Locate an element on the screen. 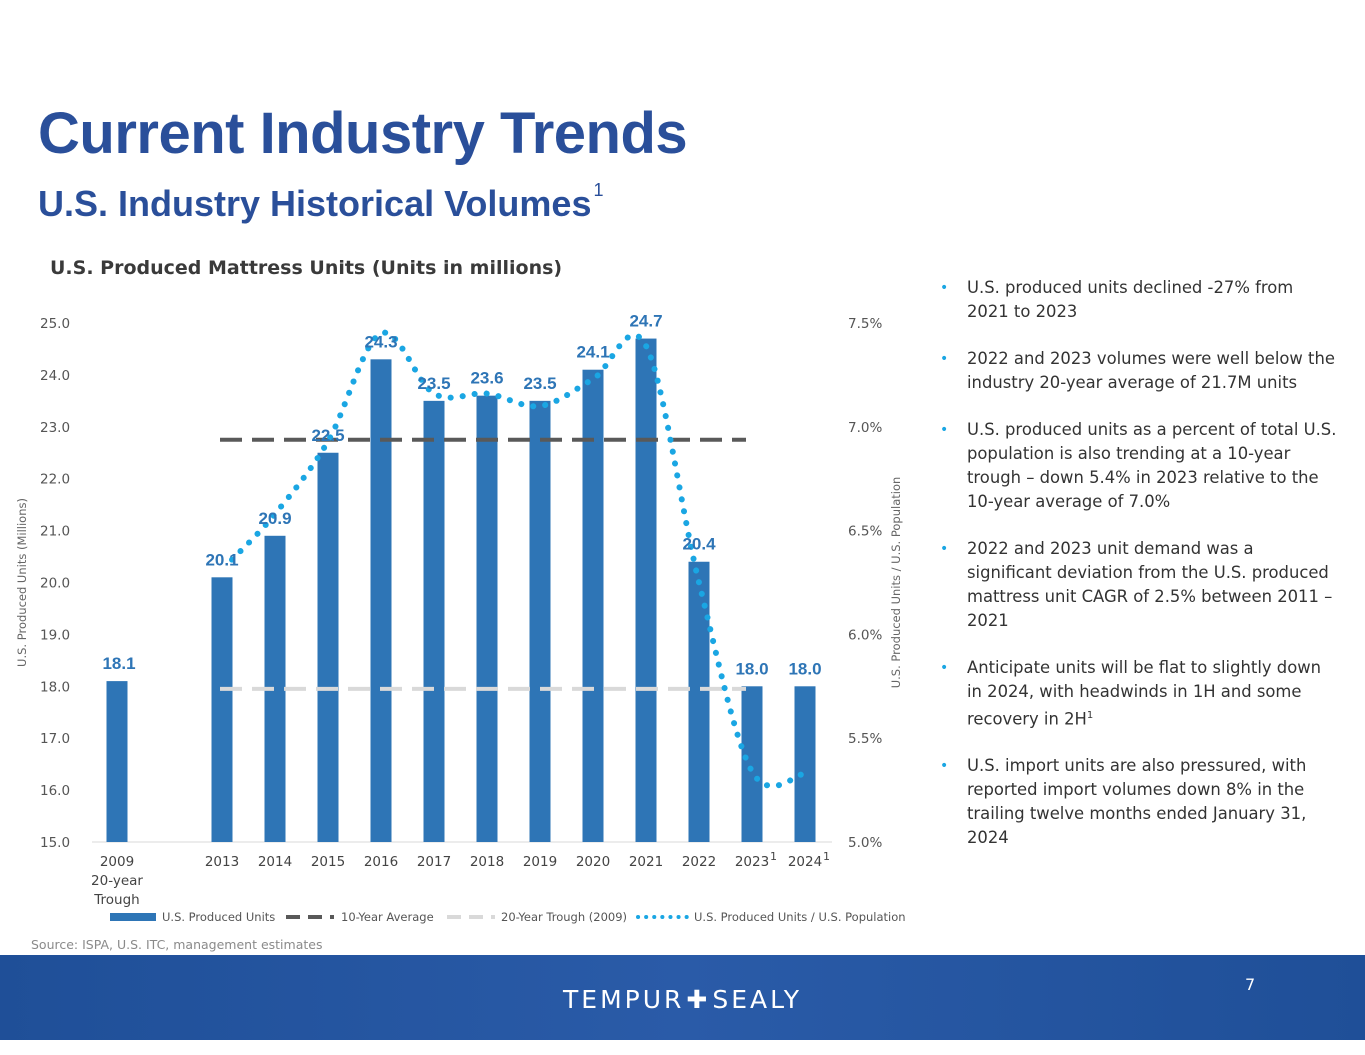 This screenshot has height=1055, width=1365. y2-tick-label: 6.5% is located at coordinates (865, 532).